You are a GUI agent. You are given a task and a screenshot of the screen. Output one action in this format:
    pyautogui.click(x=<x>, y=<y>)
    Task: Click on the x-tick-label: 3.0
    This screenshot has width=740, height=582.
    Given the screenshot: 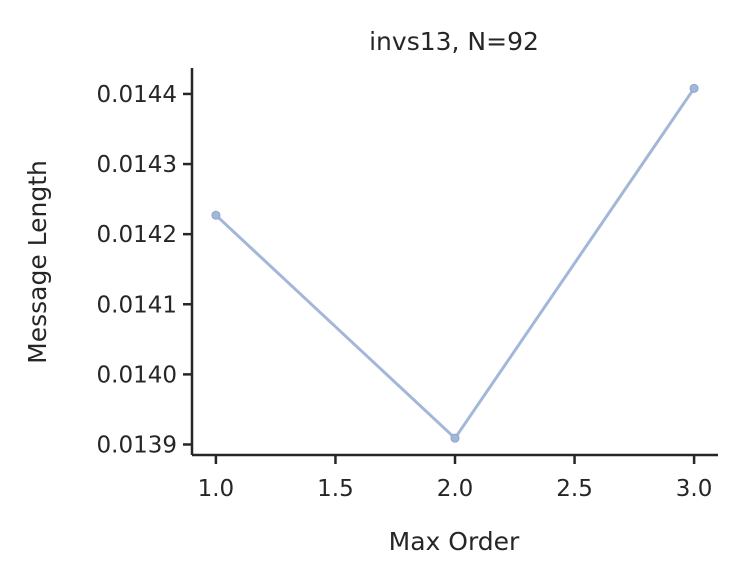 What is the action you would take?
    pyautogui.click(x=694, y=489)
    